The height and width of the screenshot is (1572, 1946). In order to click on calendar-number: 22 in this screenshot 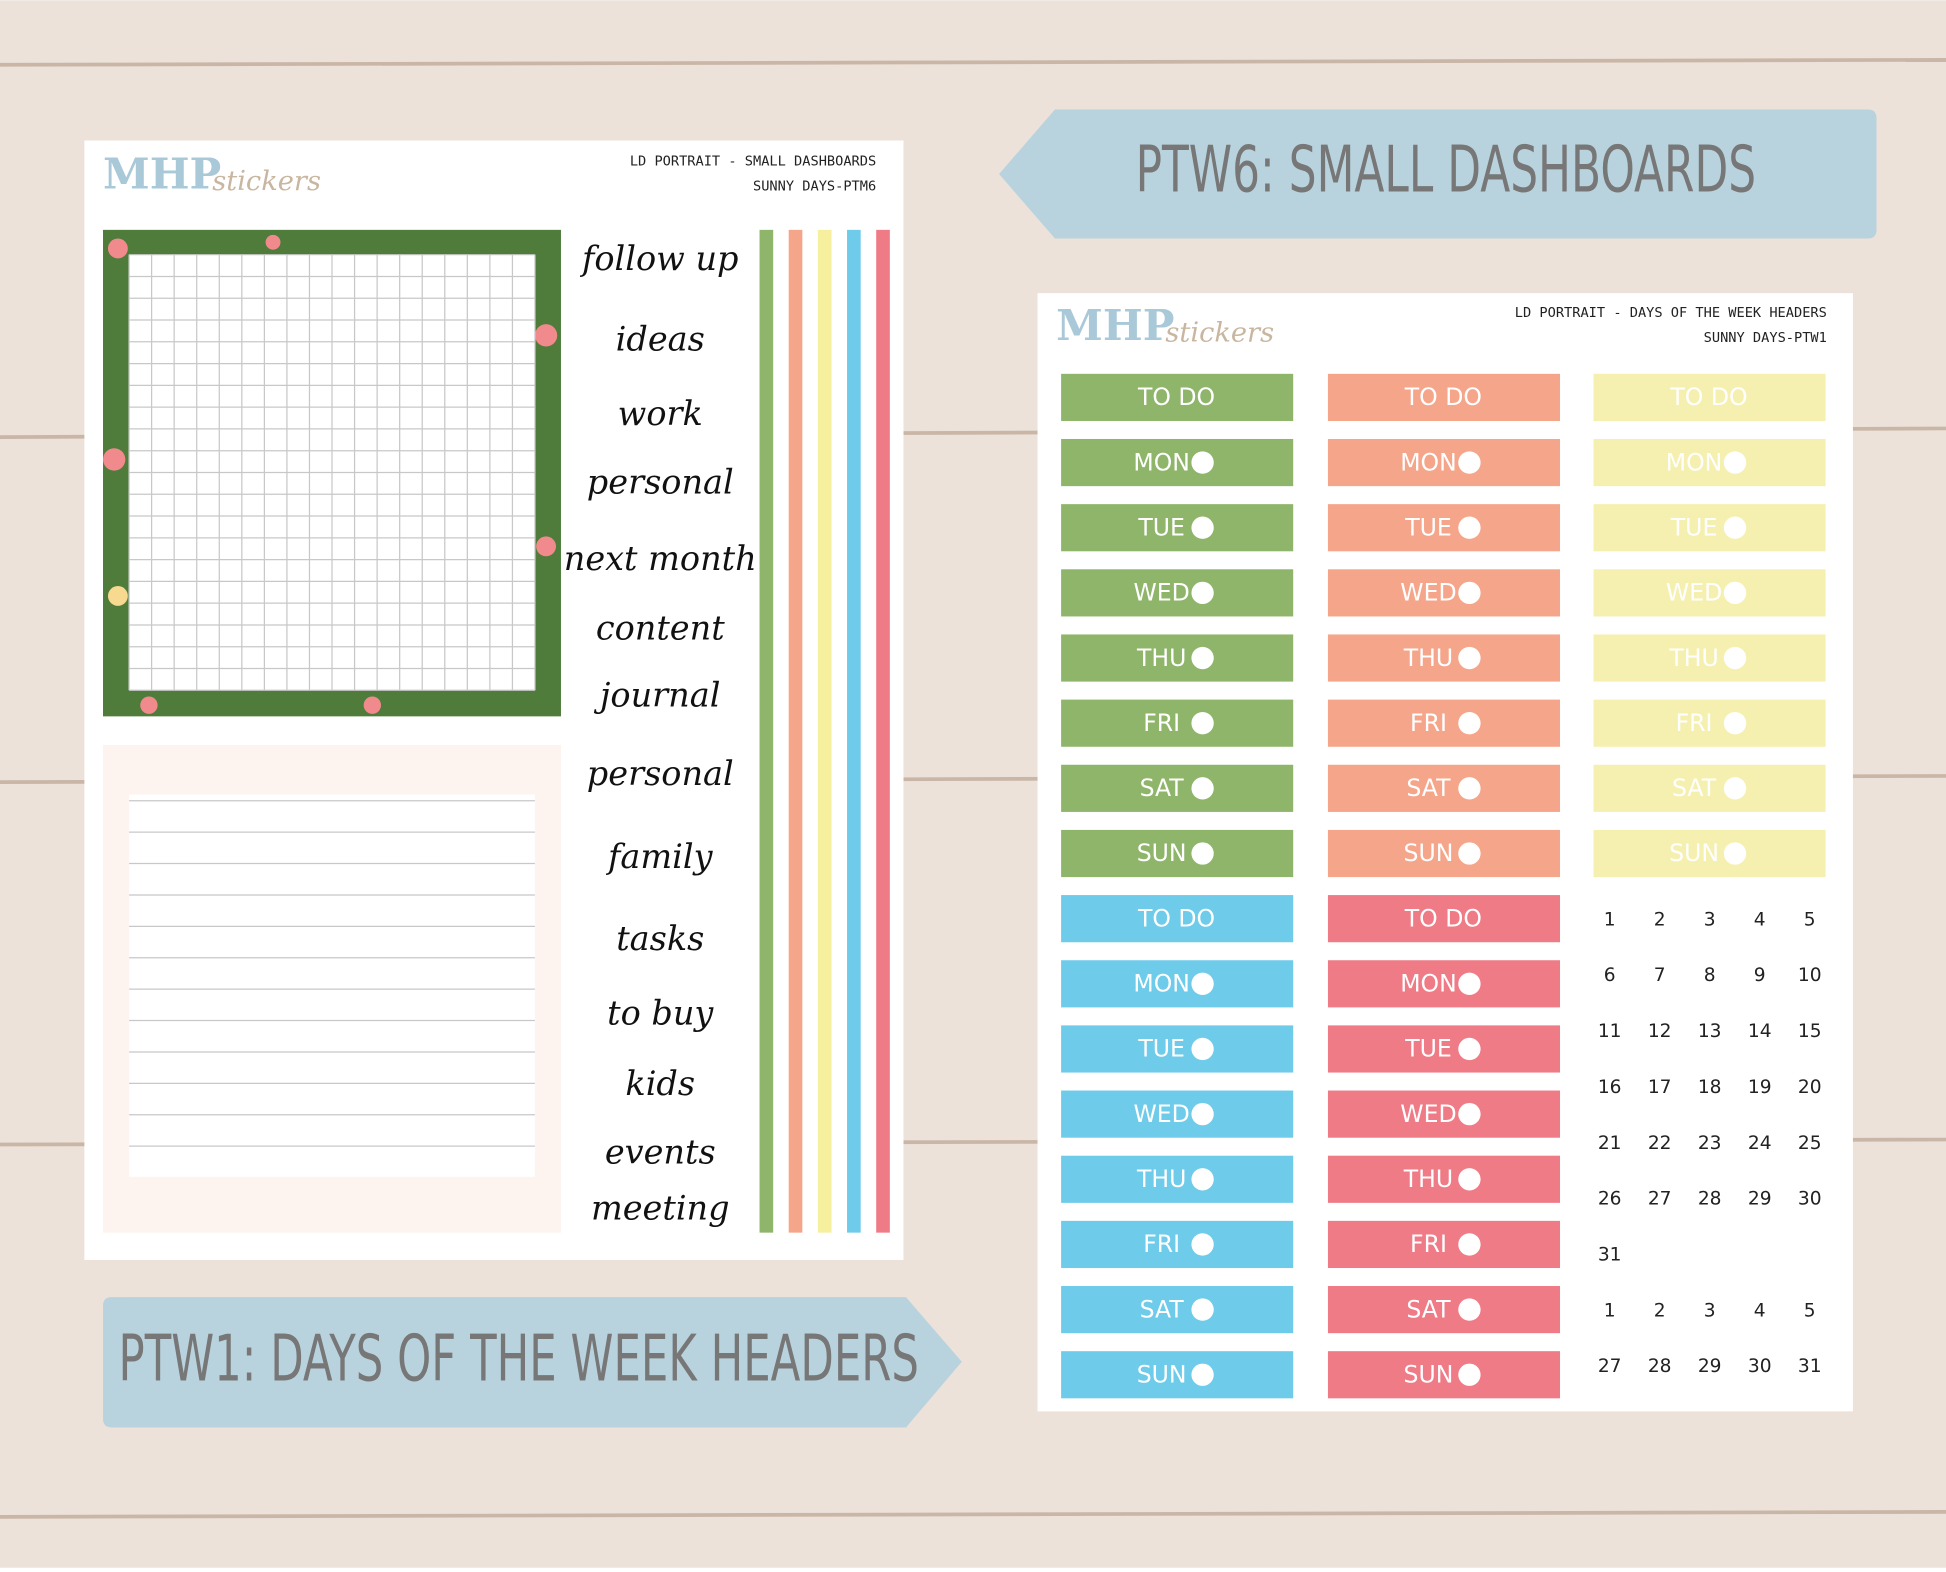, I will do `click(1660, 1143)`.